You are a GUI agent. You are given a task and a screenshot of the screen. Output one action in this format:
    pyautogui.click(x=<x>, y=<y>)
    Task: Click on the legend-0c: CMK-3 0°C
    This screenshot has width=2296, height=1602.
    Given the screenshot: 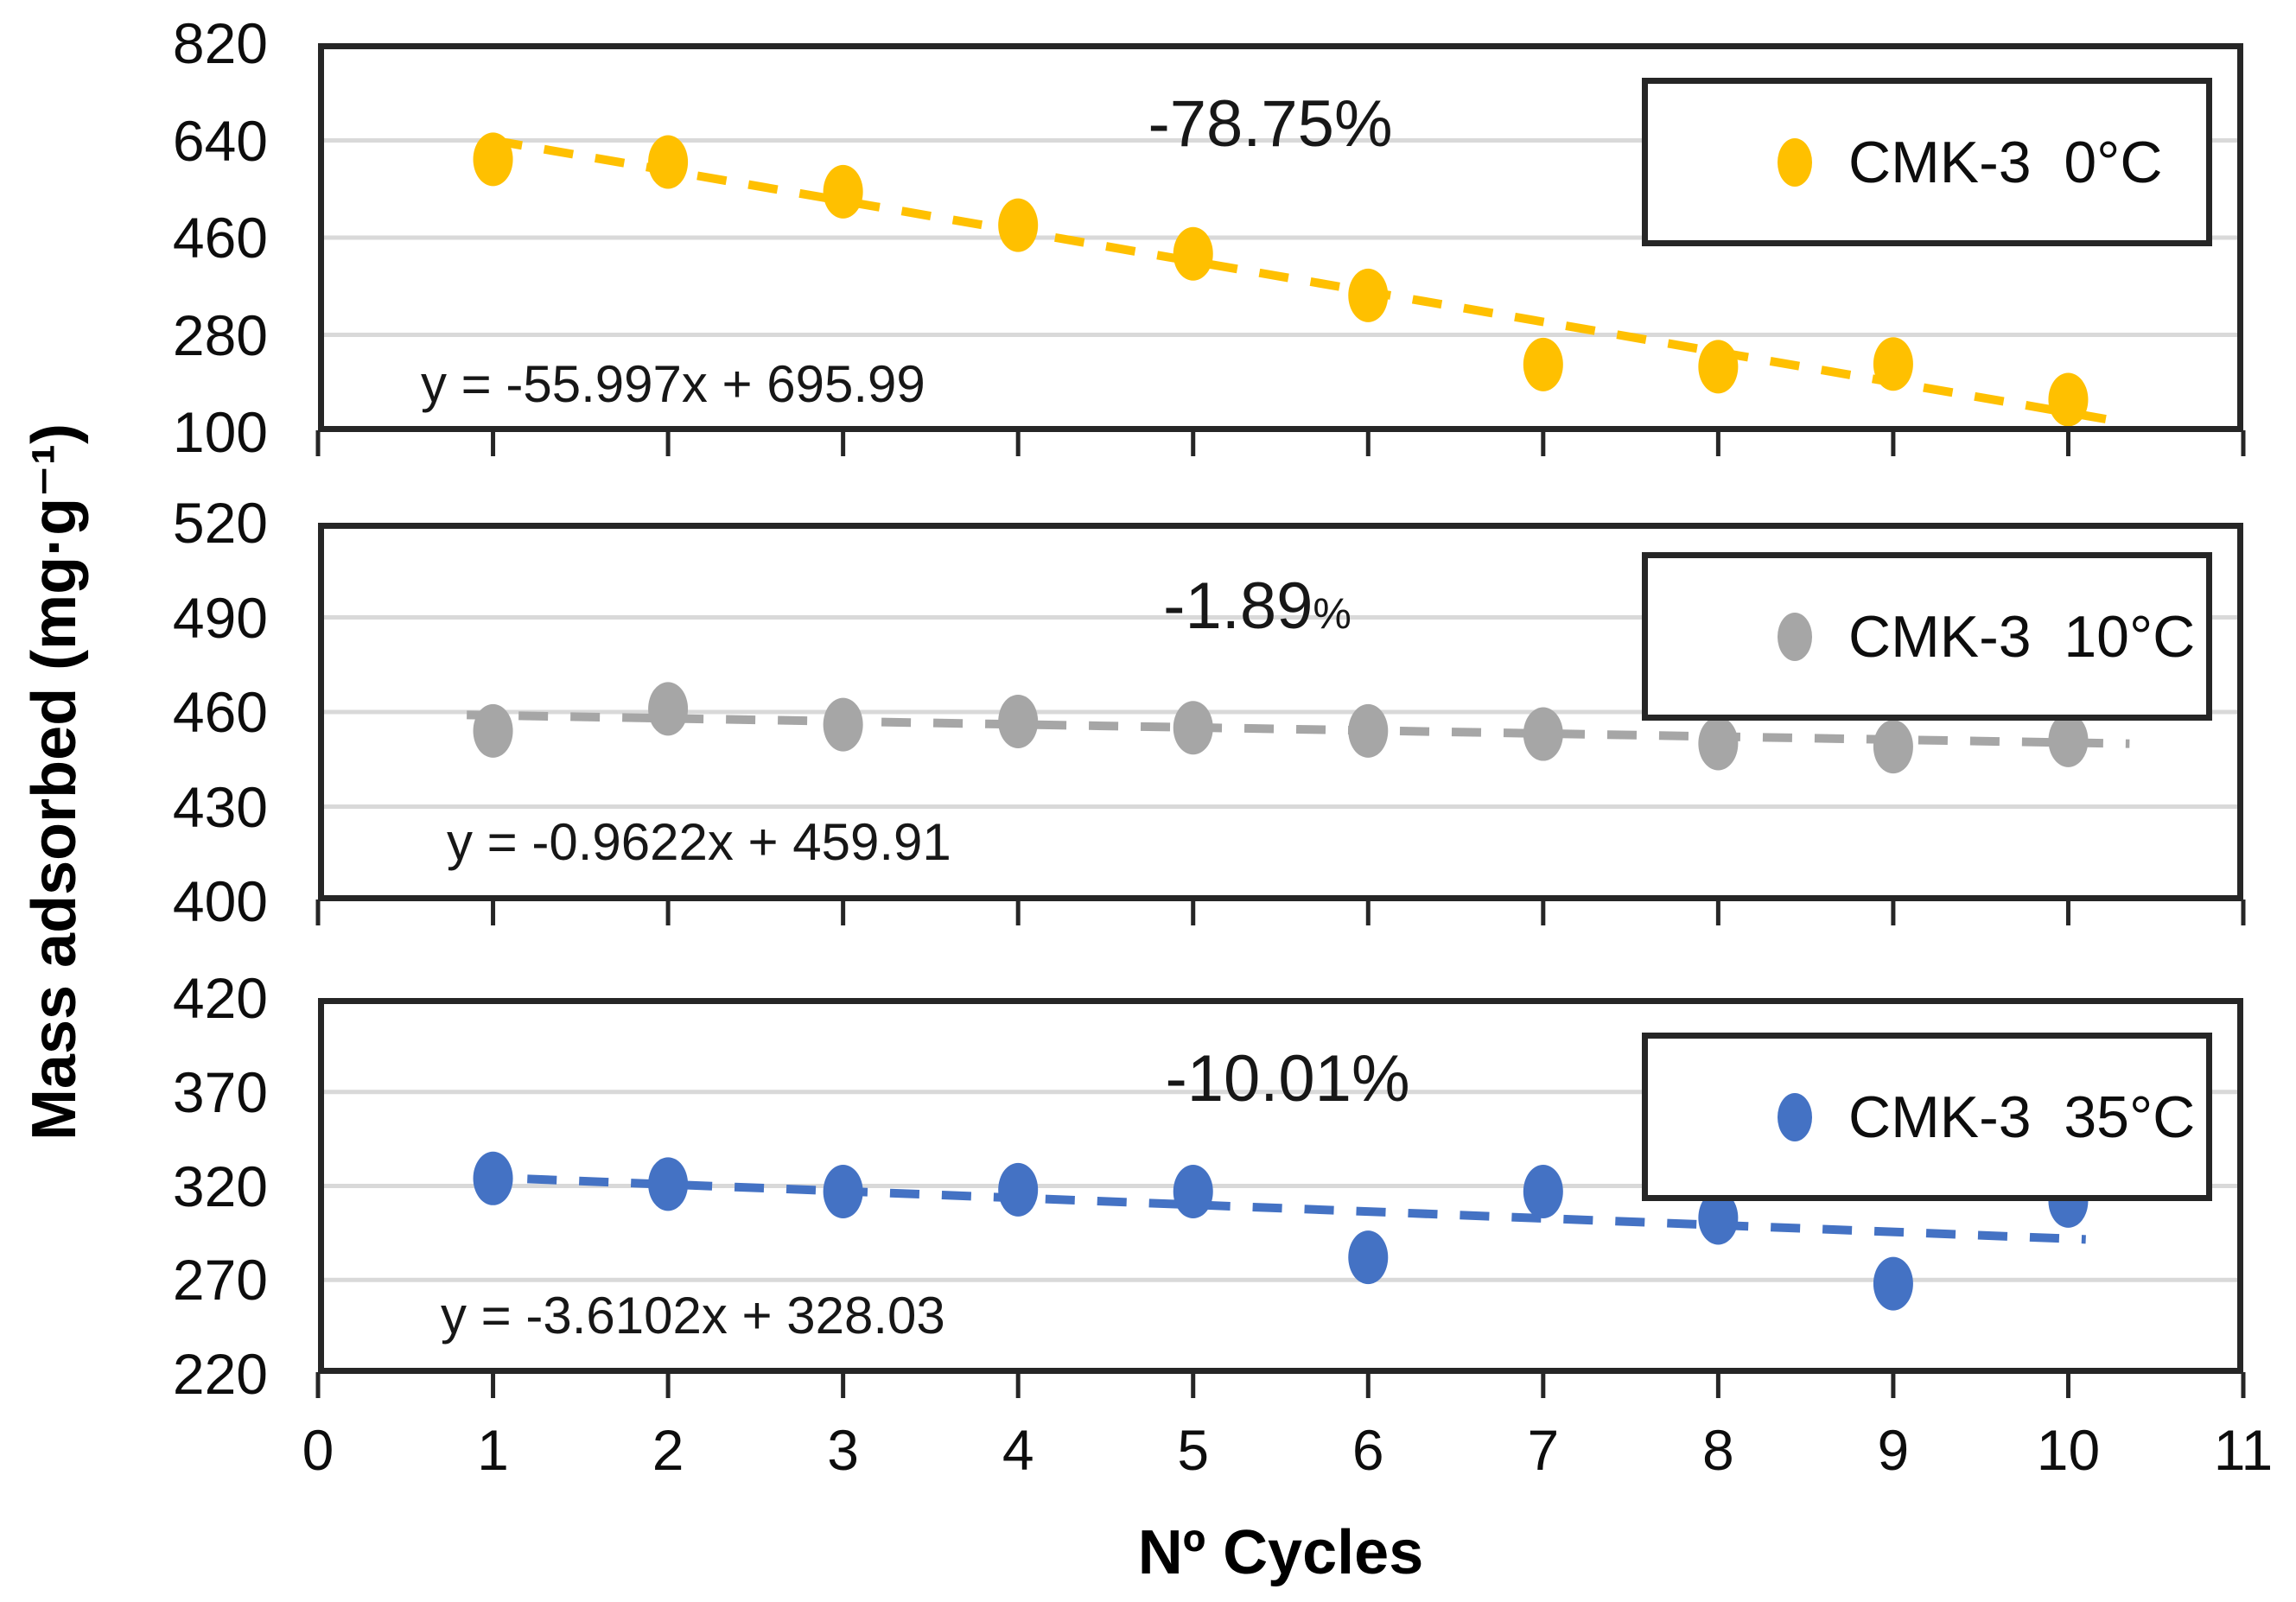 What is the action you would take?
    pyautogui.click(x=1927, y=162)
    